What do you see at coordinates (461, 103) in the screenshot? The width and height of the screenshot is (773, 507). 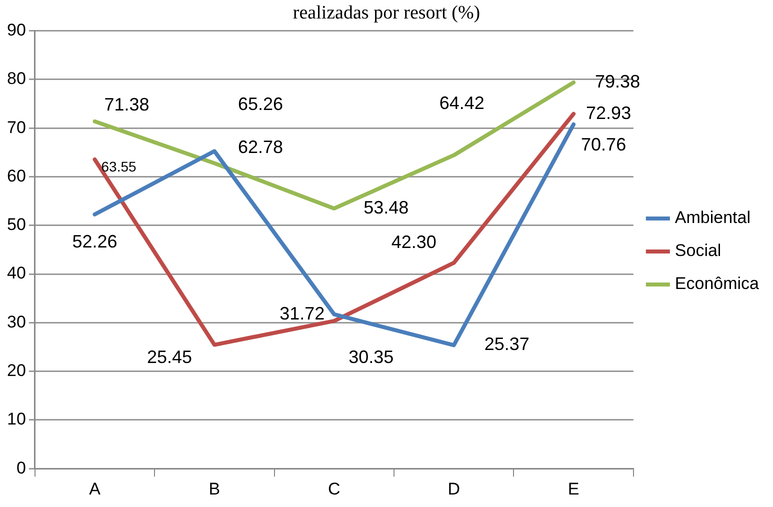 I see `data-label: 64.42` at bounding box center [461, 103].